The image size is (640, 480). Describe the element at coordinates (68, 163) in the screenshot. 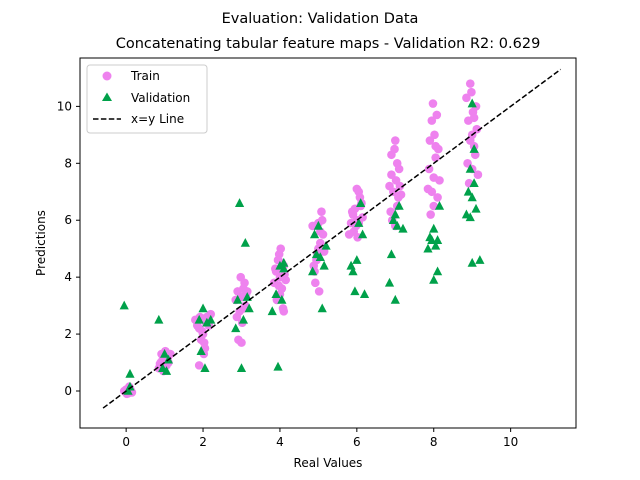

I see `y-tick-label: 8` at that location.